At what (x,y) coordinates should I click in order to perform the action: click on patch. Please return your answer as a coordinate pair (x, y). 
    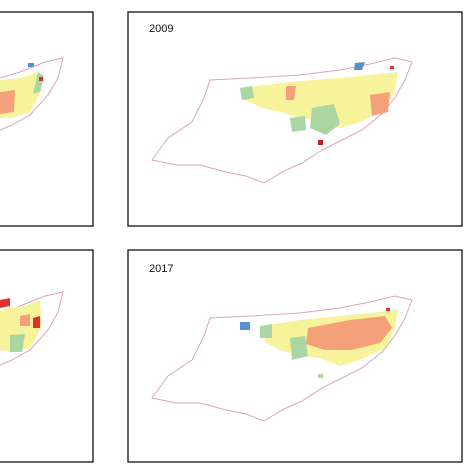
    Looking at the image, I should click on (320, 142).